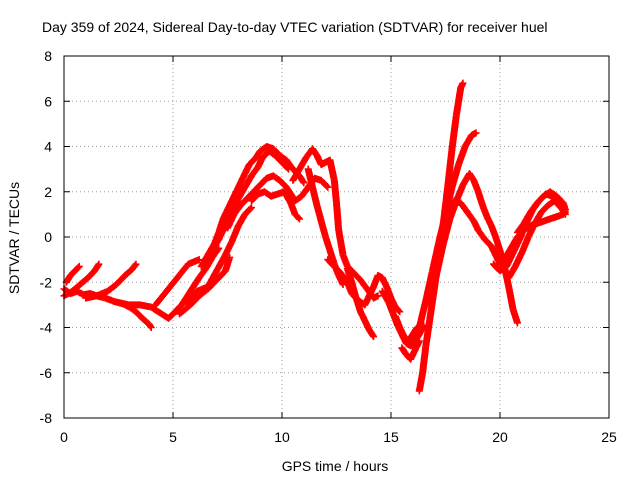 The width and height of the screenshot is (640, 480). I want to click on x-tick-label: 0, so click(64, 437).